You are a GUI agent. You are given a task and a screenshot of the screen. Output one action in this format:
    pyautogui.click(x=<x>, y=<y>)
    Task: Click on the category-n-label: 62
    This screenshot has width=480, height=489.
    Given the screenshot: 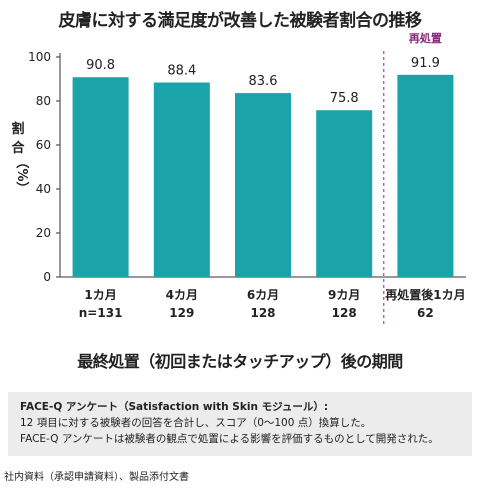 What is the action you would take?
    pyautogui.click(x=425, y=313)
    